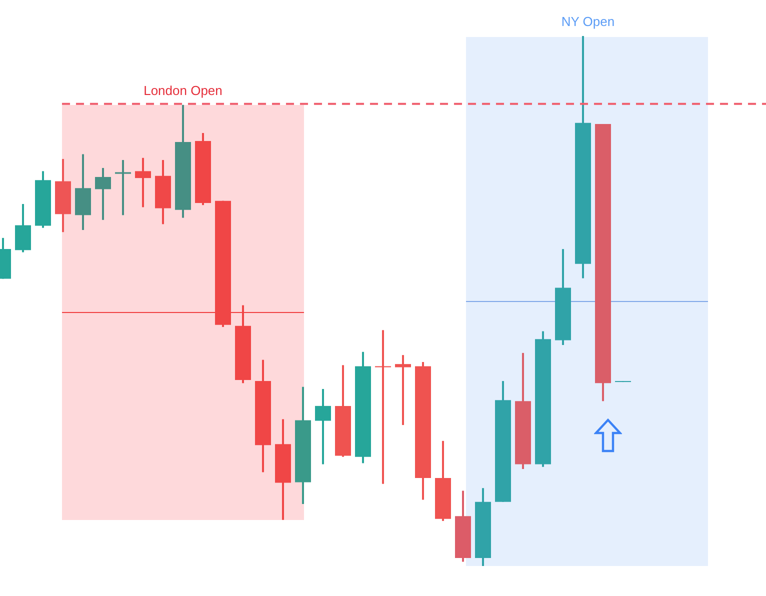  What do you see at coordinates (183, 90) in the screenshot?
I see `annotation: London Open` at bounding box center [183, 90].